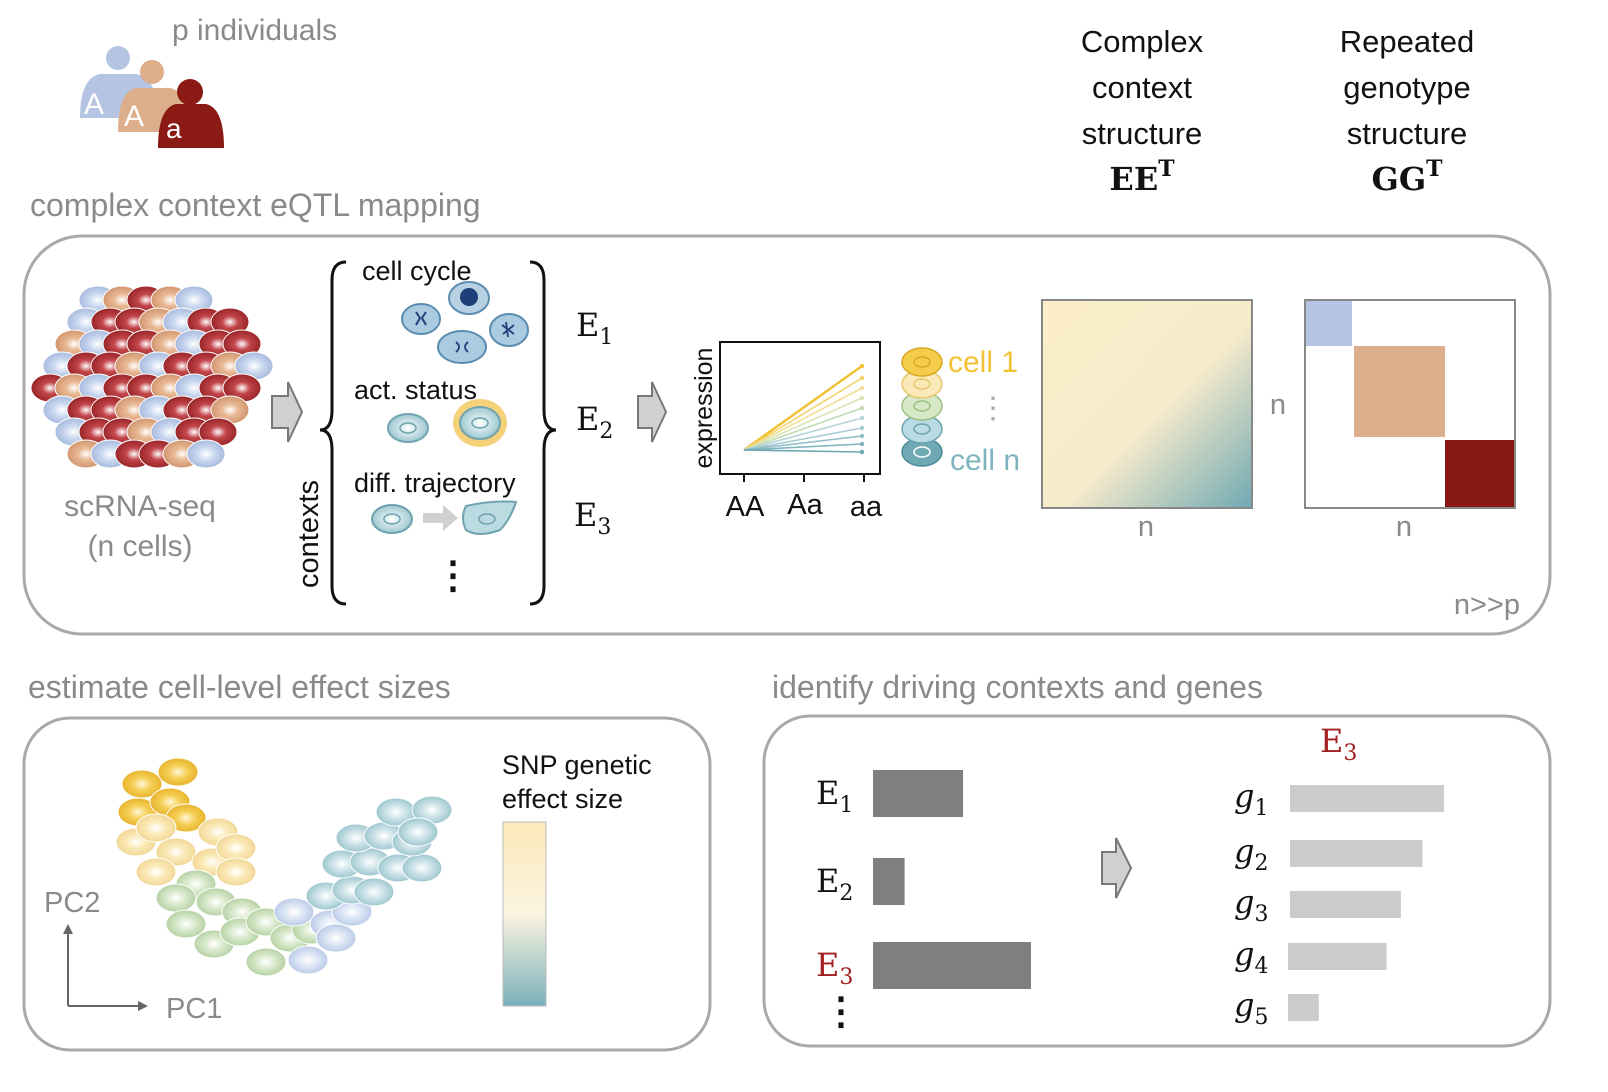  I want to click on context-bar-label: E3, so click(834, 968).